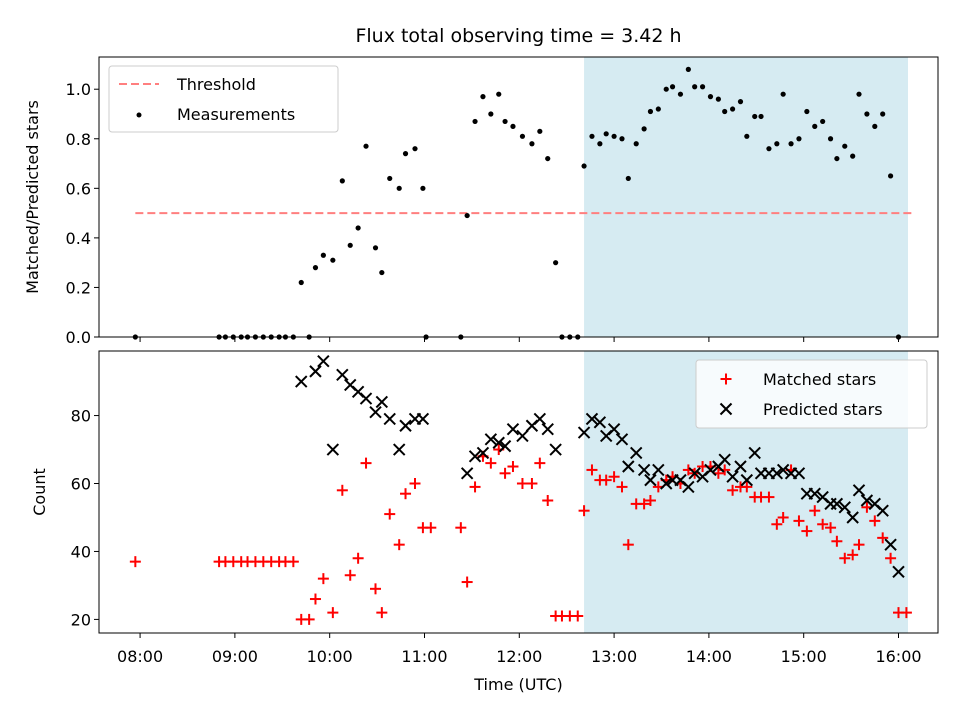 Image resolution: width=960 pixels, height=720 pixels. What do you see at coordinates (223, 99) in the screenshot?
I see `ratio-legend-box` at bounding box center [223, 99].